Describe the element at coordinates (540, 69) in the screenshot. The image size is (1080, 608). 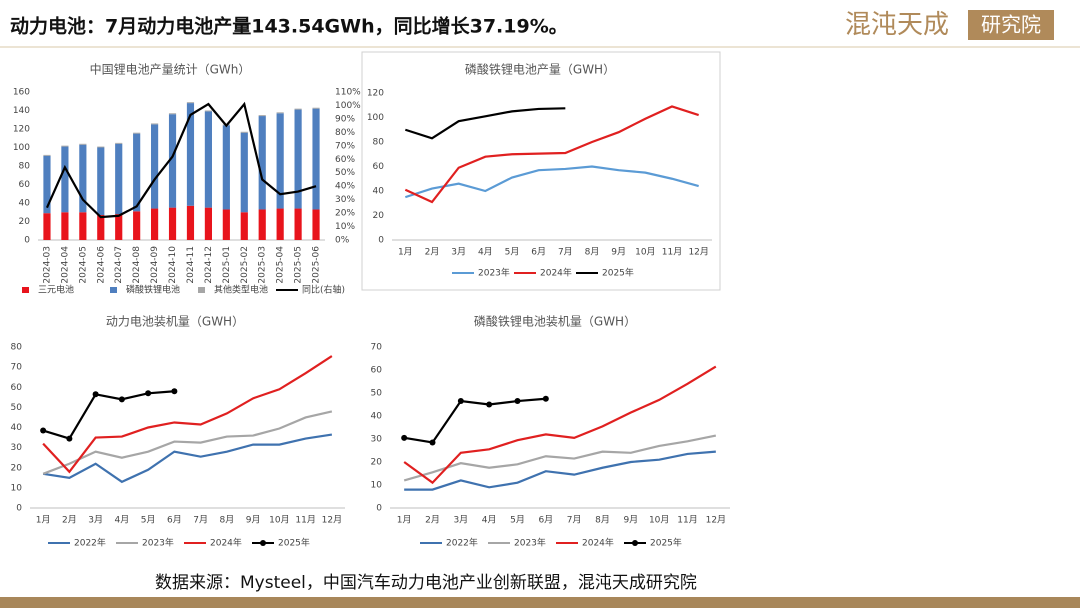
I see `chart-title: 磷酸铁锂电池产量（GWH）` at that location.